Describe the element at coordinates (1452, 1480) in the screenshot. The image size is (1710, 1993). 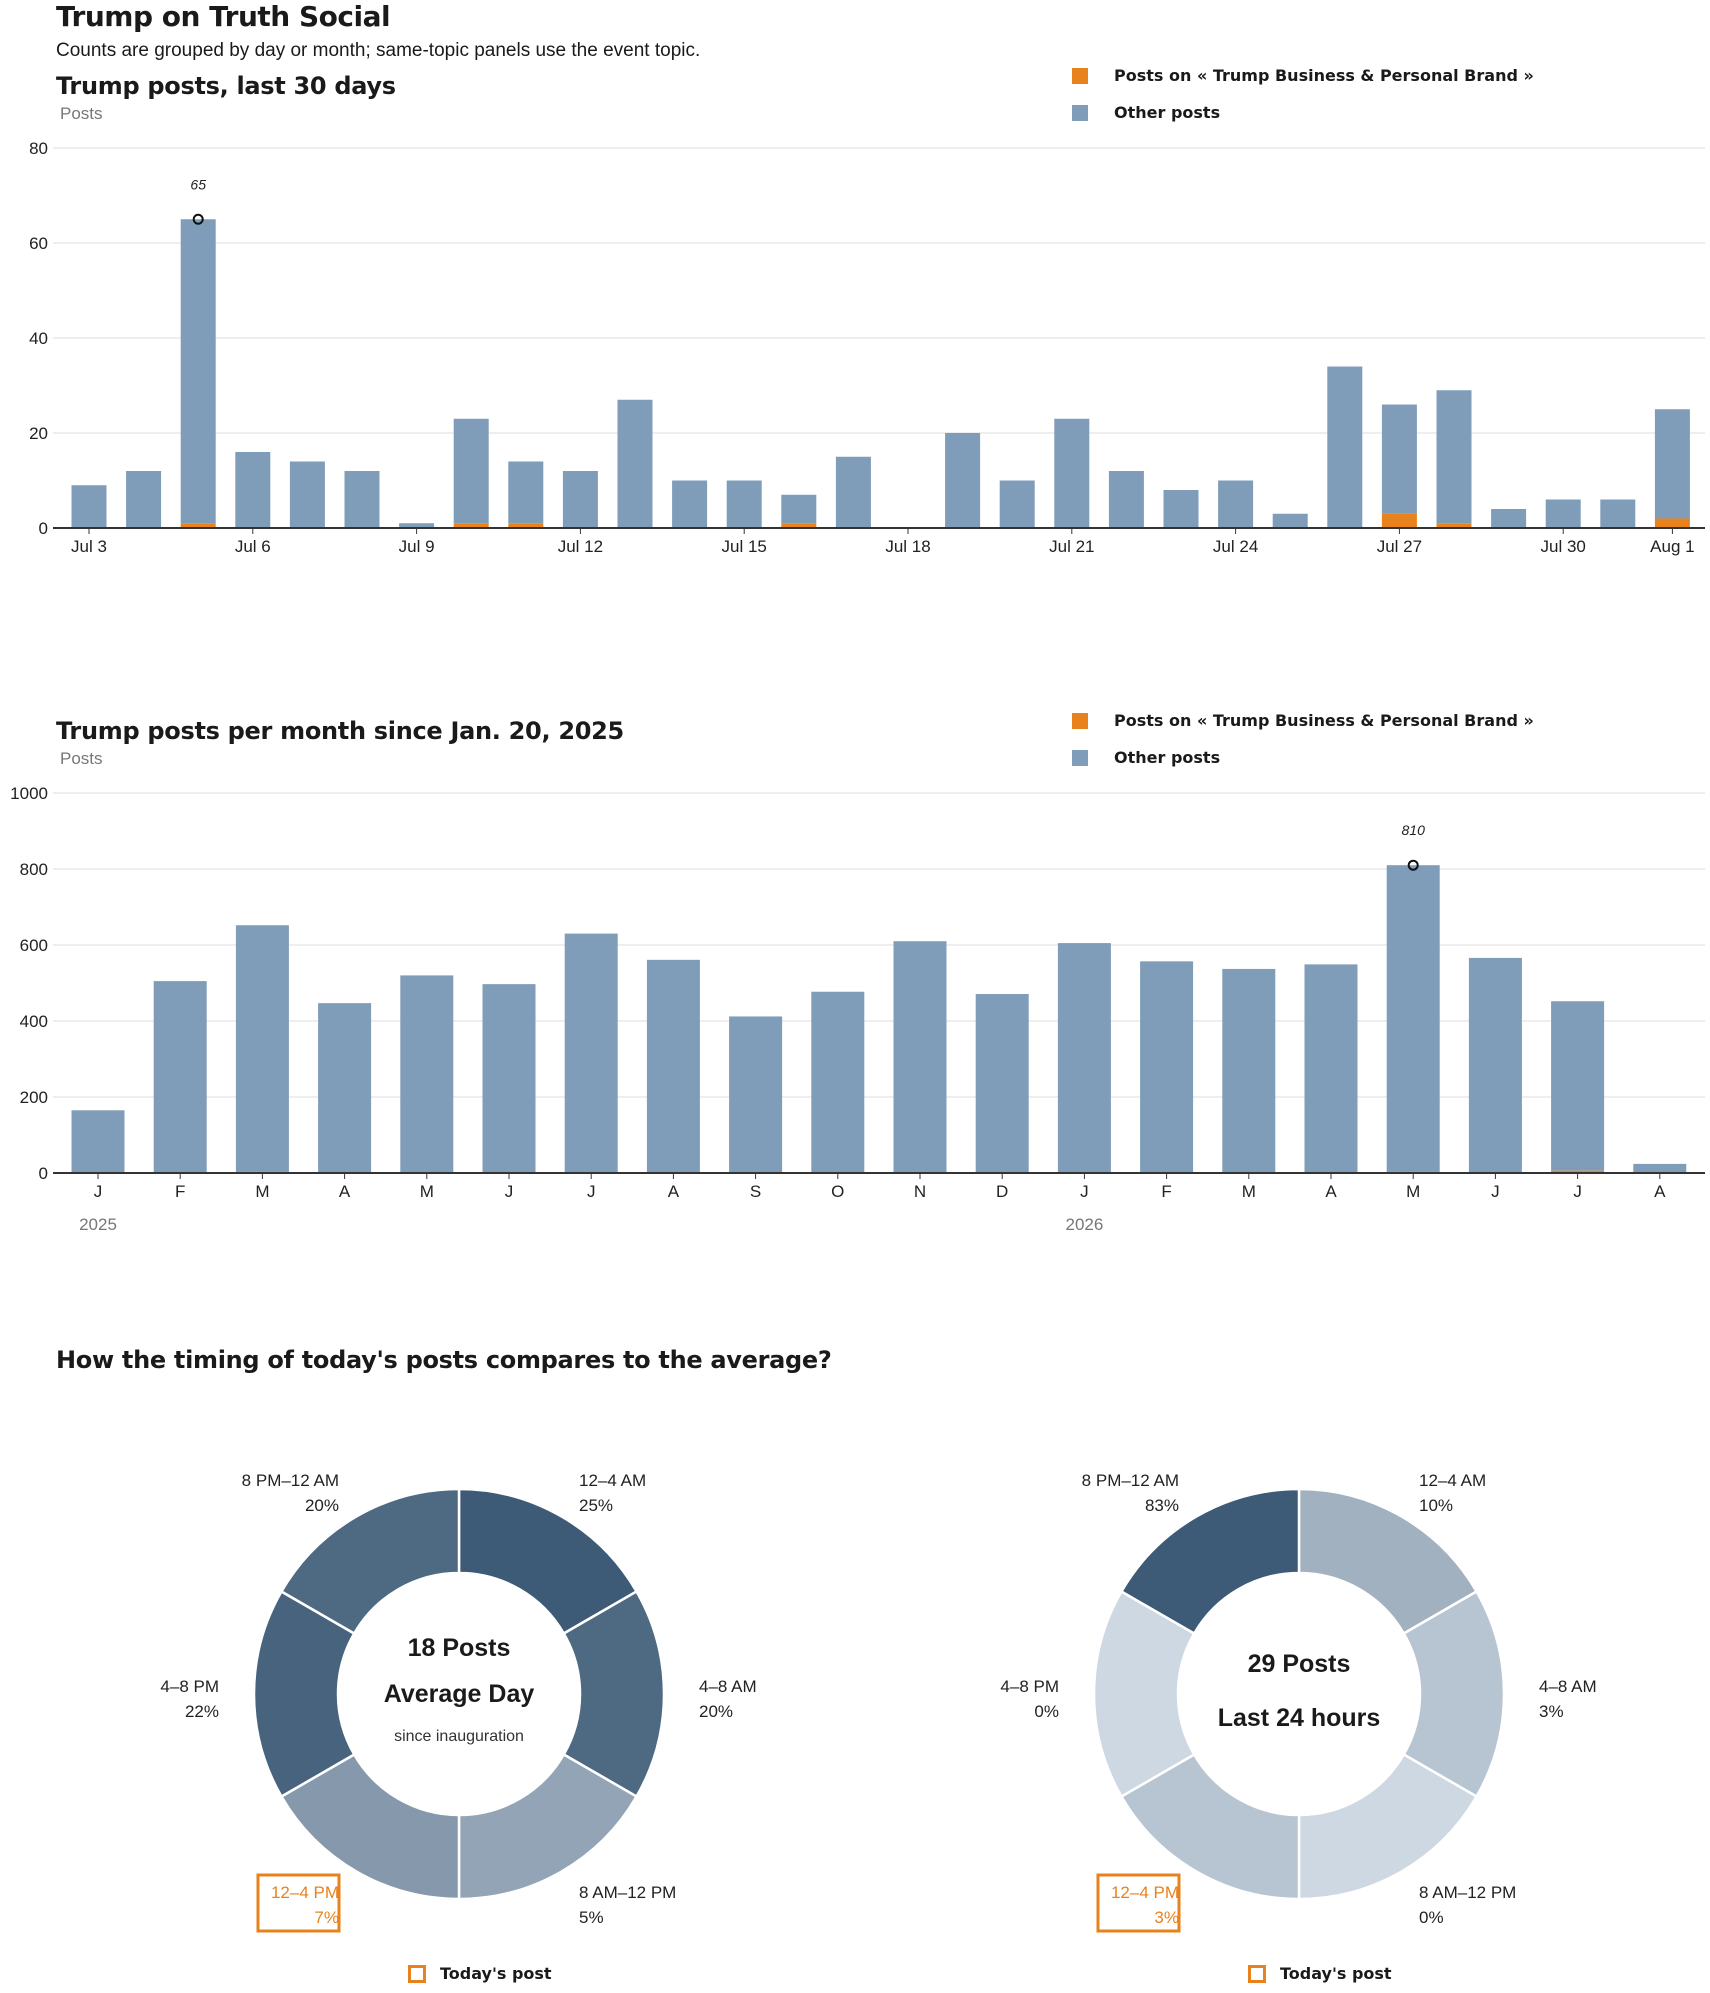
I see `slice-label: 12–4 AM` at that location.